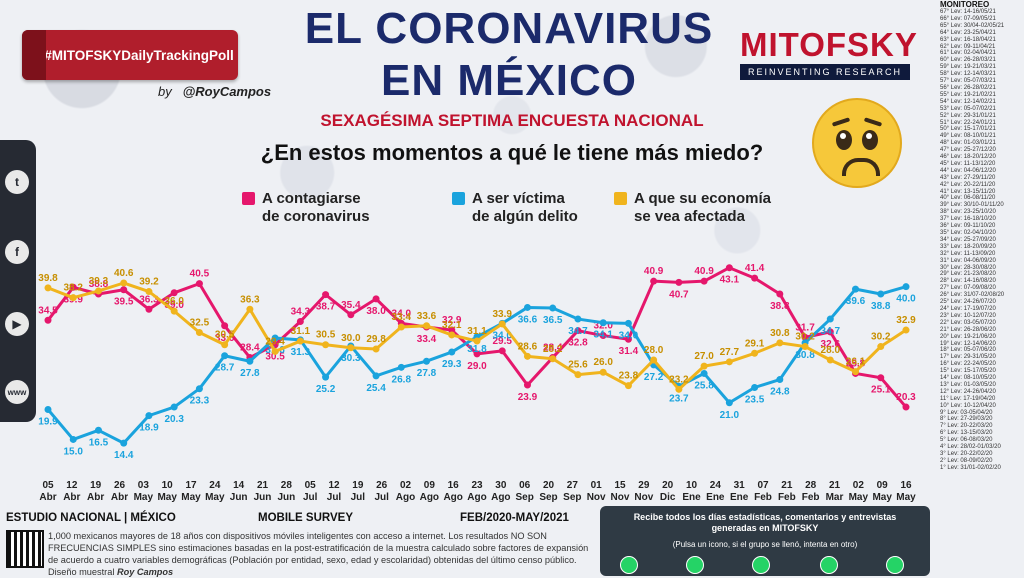 Image resolution: width=1024 pixels, height=578 pixels. Describe the element at coordinates (553, 320) in the screenshot. I see `data-label: 36.5` at that location.